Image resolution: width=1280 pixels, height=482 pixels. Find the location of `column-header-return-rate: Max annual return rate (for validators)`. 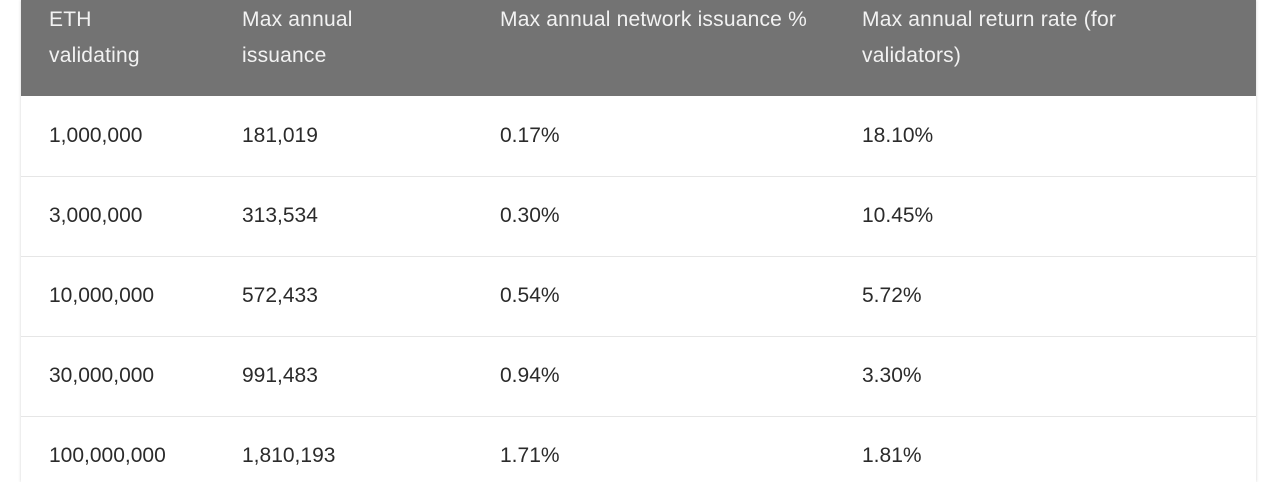

column-header-return-rate: Max annual return rate (for validators) is located at coordinates (989, 37).